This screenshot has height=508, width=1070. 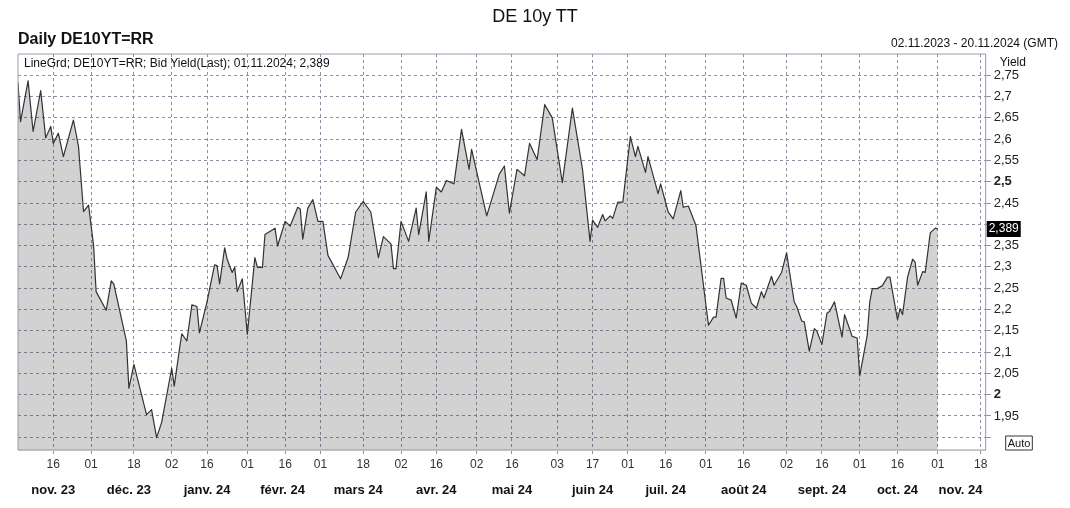 What do you see at coordinates (1004, 228) in the screenshot?
I see `text: 2,389` at bounding box center [1004, 228].